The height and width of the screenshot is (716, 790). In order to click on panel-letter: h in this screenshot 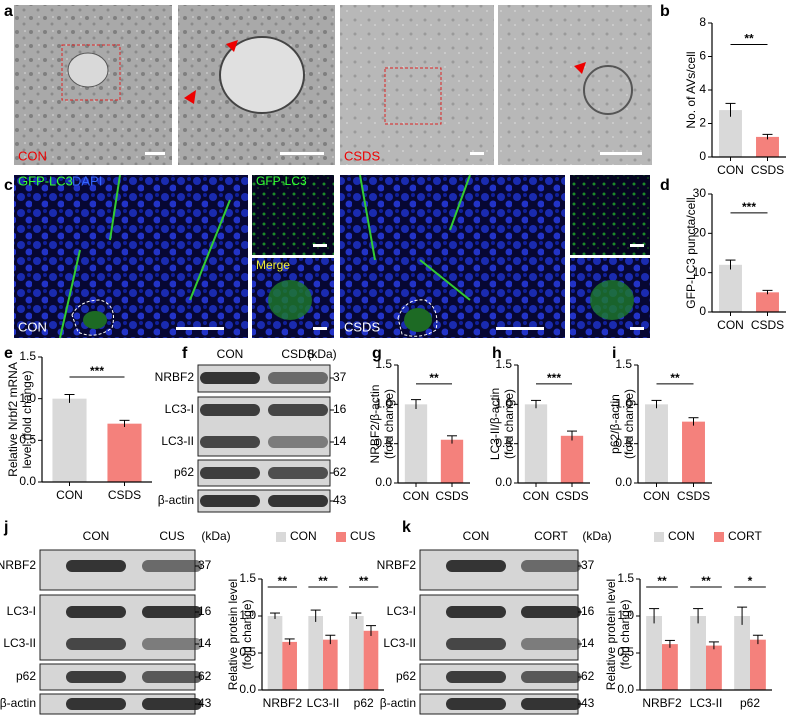, I will do `click(497, 353)`.